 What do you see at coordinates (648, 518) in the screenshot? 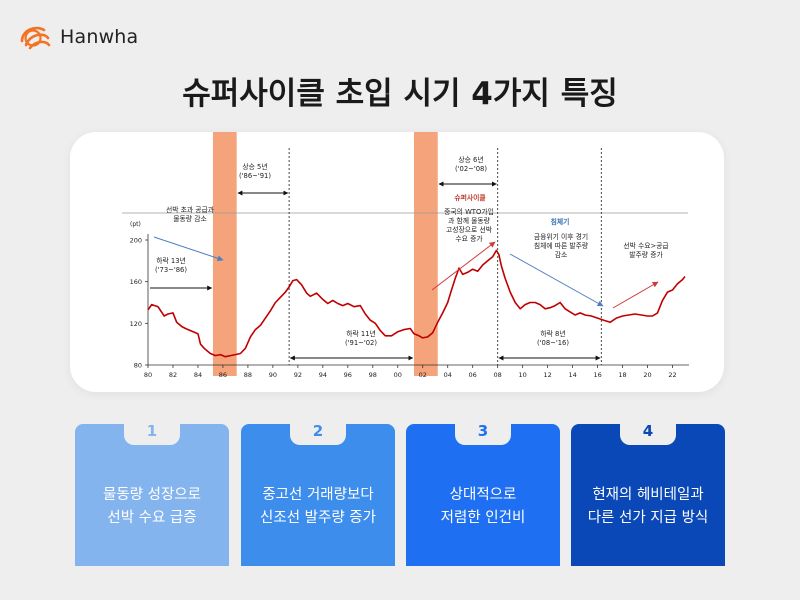
I see `feature-line-2: 다른 선가 지급 방식` at bounding box center [648, 518].